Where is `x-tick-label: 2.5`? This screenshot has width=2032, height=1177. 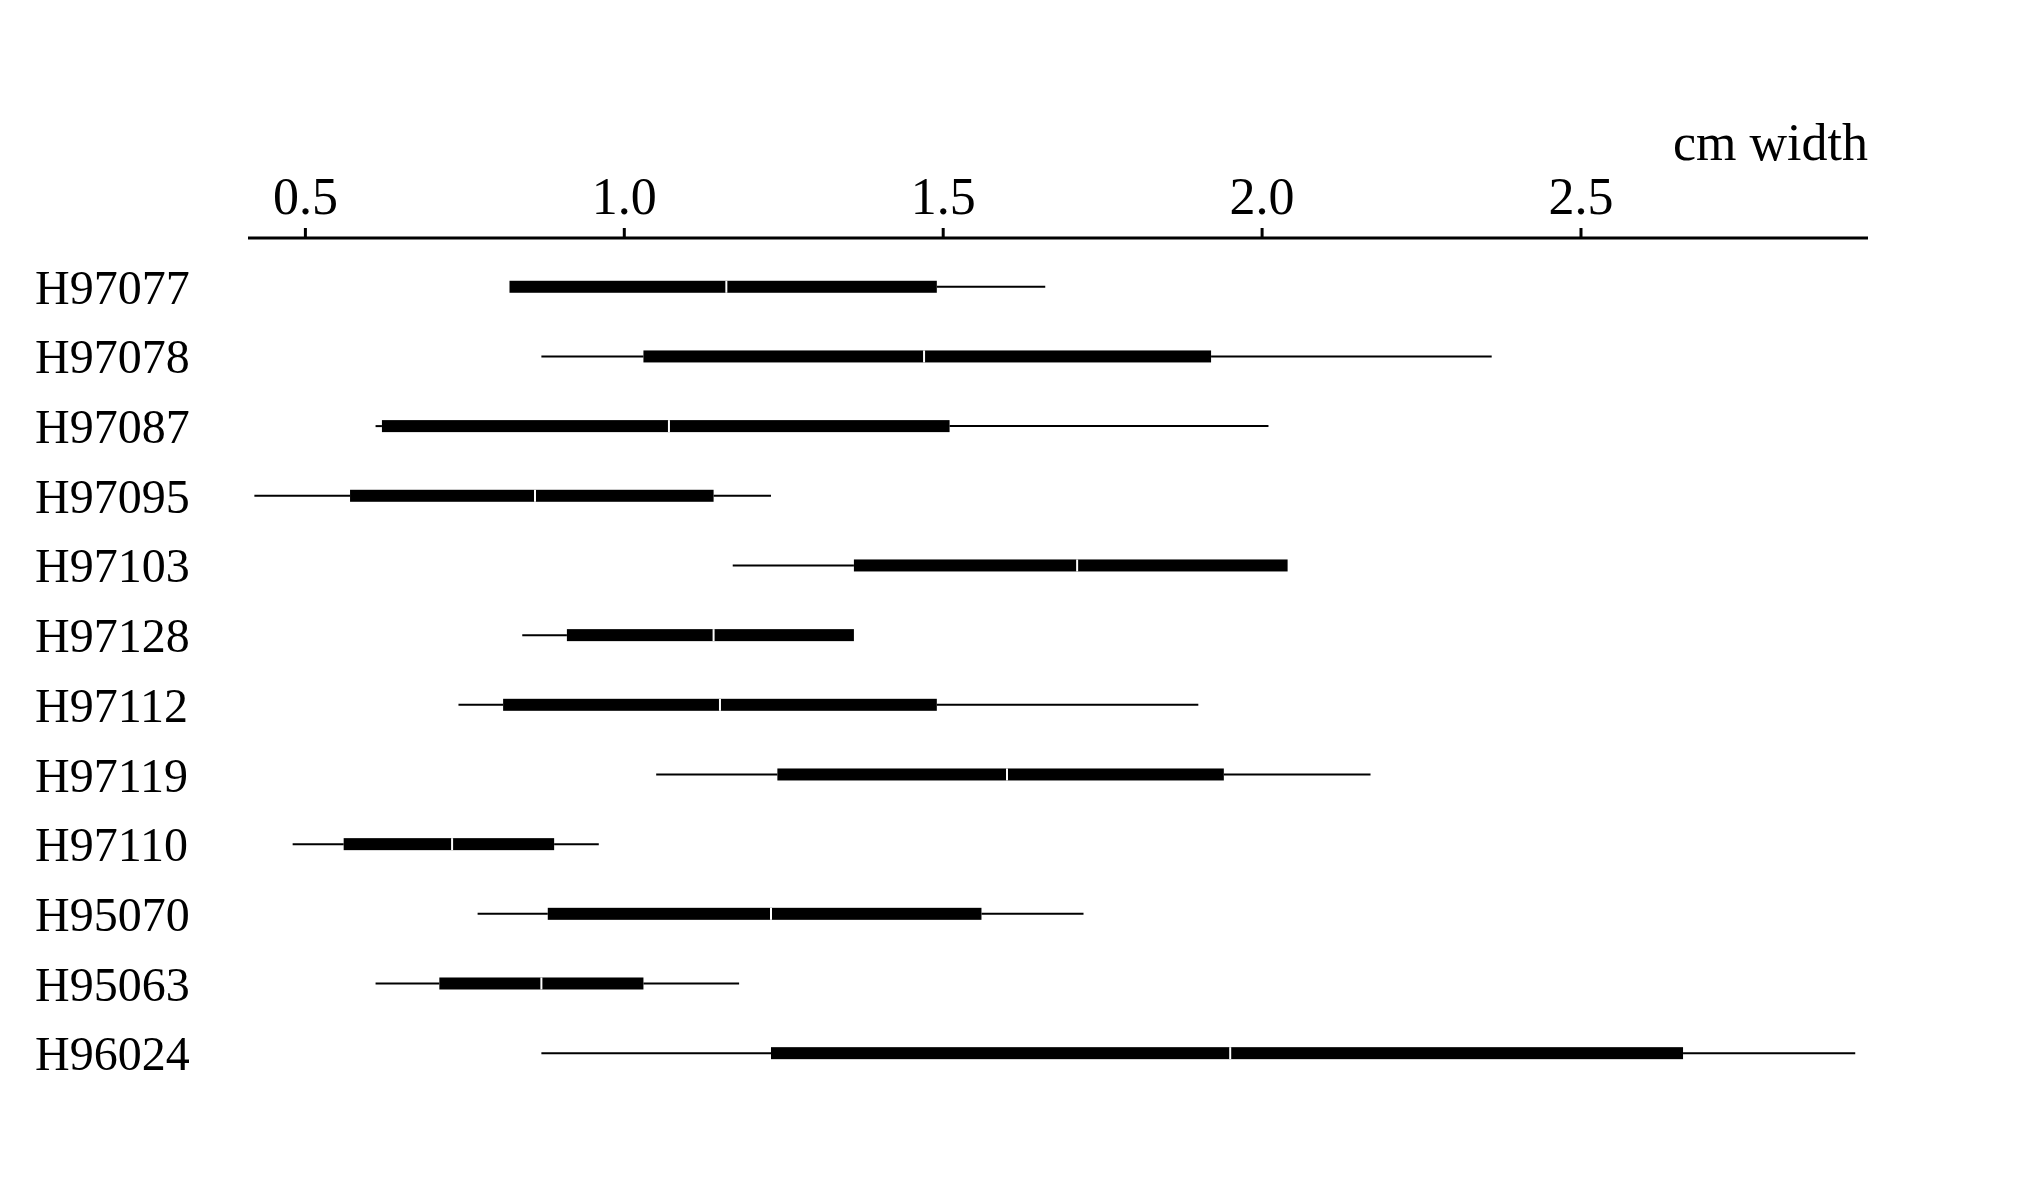 x-tick-label: 2.5 is located at coordinates (1581, 196).